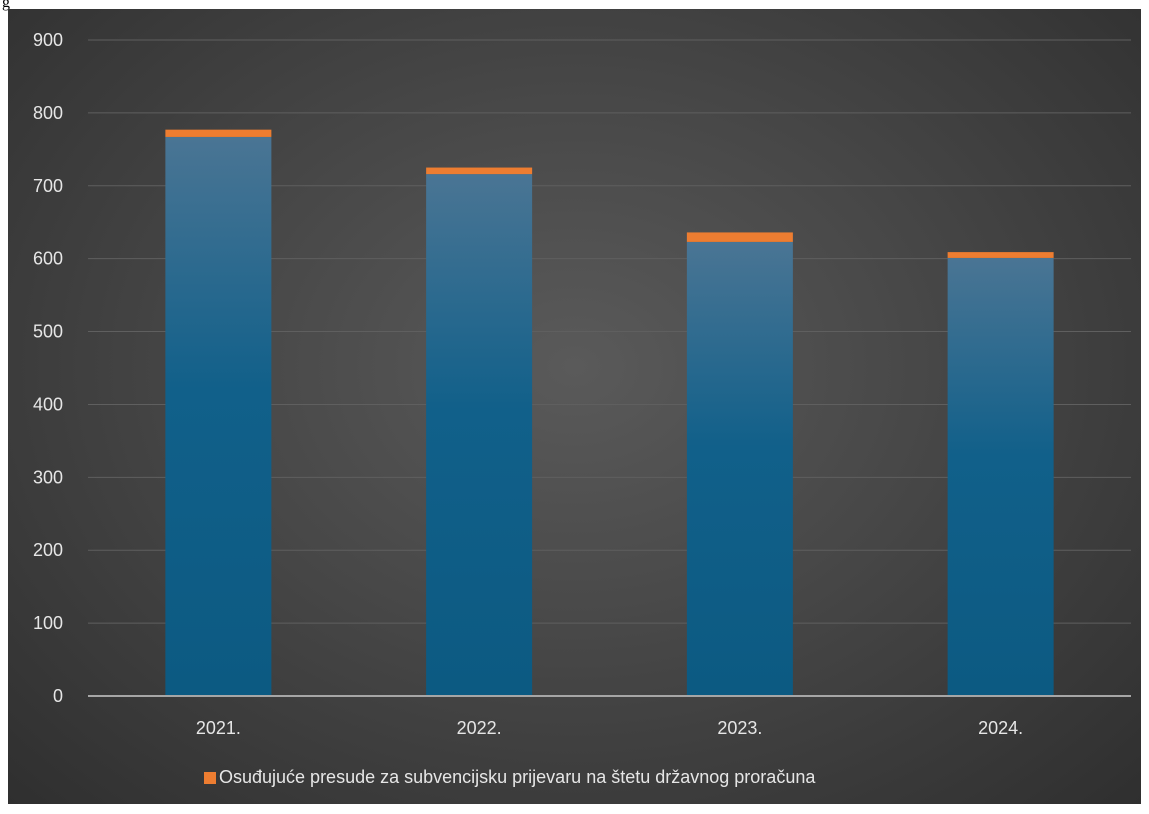 The height and width of the screenshot is (814, 1149). I want to click on bar-segment-2021, so click(218, 133).